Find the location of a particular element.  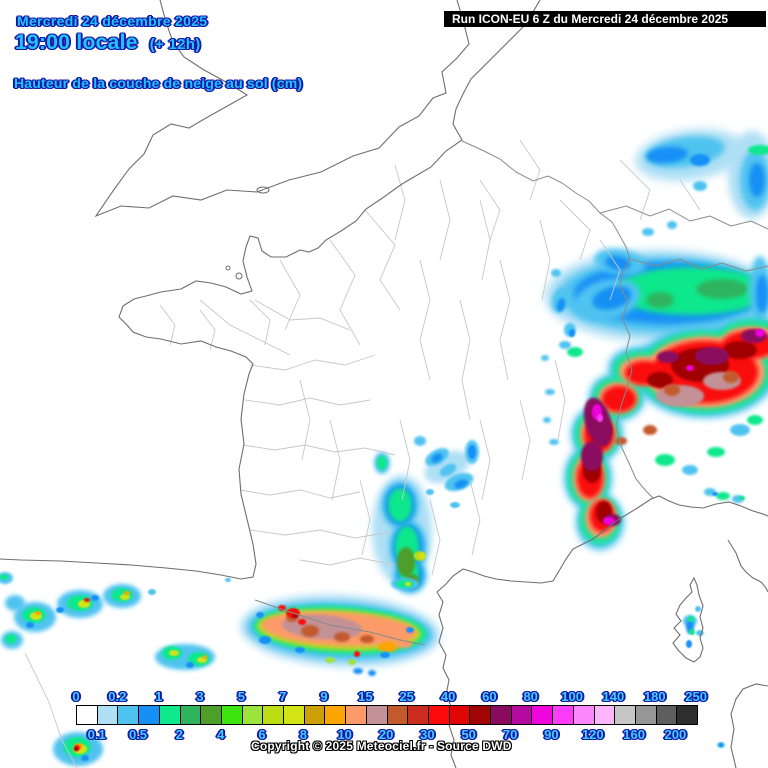

legend-label: 160 is located at coordinates (634, 734).